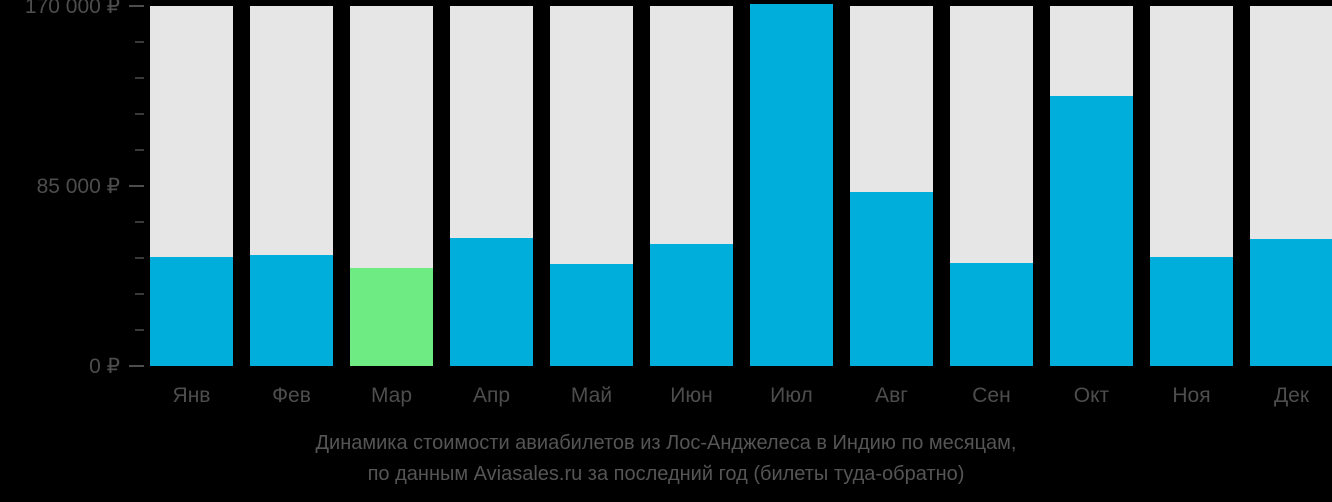 The image size is (1332, 502). What do you see at coordinates (78, 186) in the screenshot?
I see `y-axis-tick-label: 85 000 ₽` at bounding box center [78, 186].